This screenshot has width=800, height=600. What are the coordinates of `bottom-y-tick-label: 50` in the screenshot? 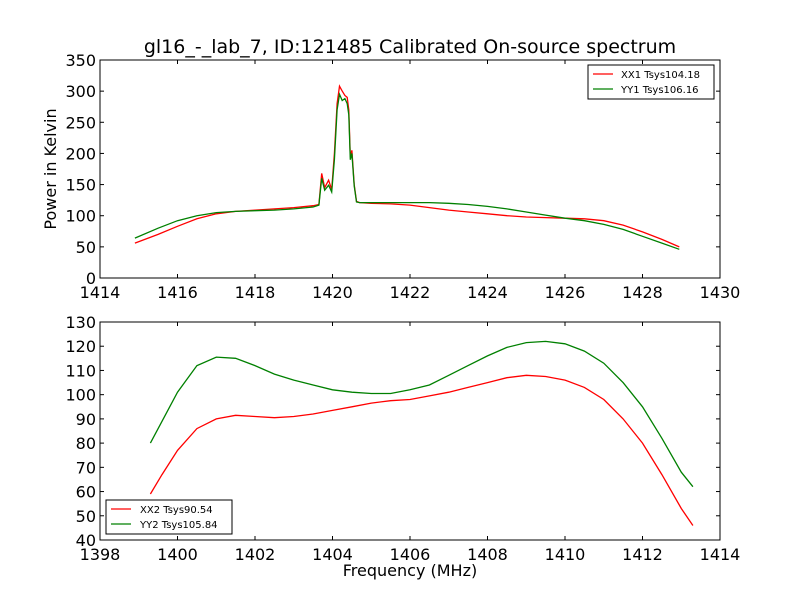 It's located at (86, 516).